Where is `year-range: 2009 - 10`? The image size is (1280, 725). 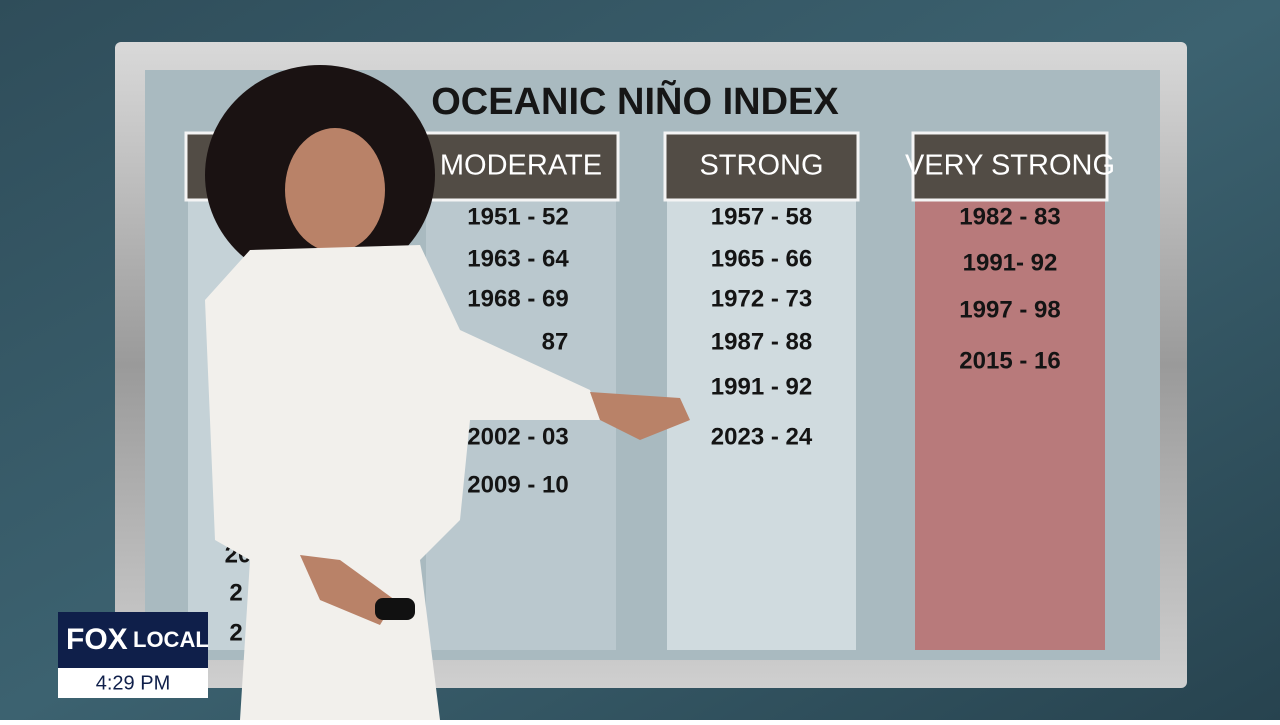 year-range: 2009 - 10 is located at coordinates (517, 484).